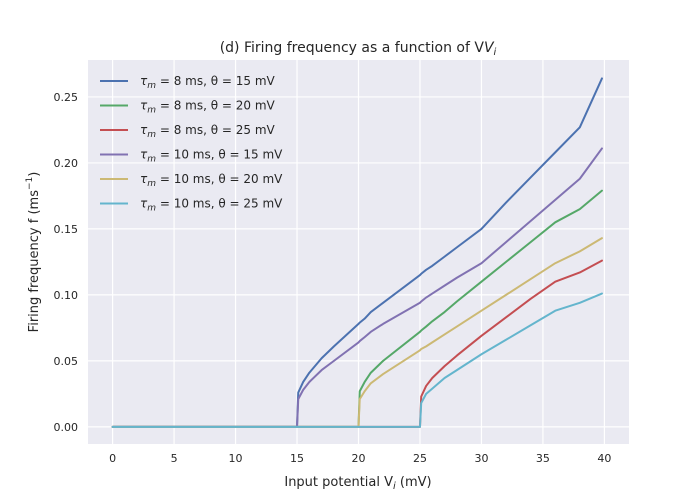 This screenshot has height=500, width=700. What do you see at coordinates (174, 458) in the screenshot?
I see `x-tick-label: 5` at bounding box center [174, 458].